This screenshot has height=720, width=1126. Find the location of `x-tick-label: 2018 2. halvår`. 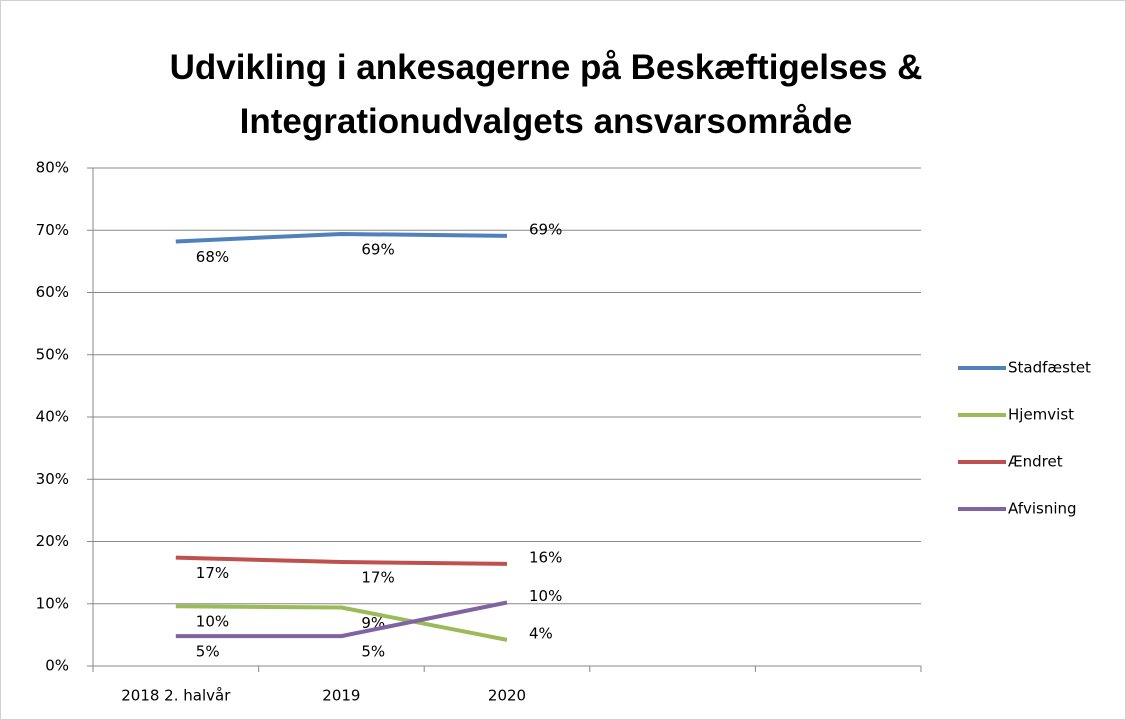

x-tick-label: 2018 2. halvår is located at coordinates (176, 696).